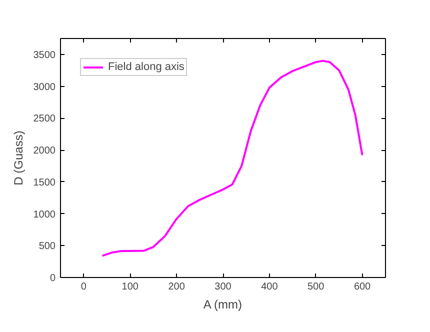 The image size is (430, 332). What do you see at coordinates (47, 246) in the screenshot?
I see `y-tick-label: 500` at bounding box center [47, 246].